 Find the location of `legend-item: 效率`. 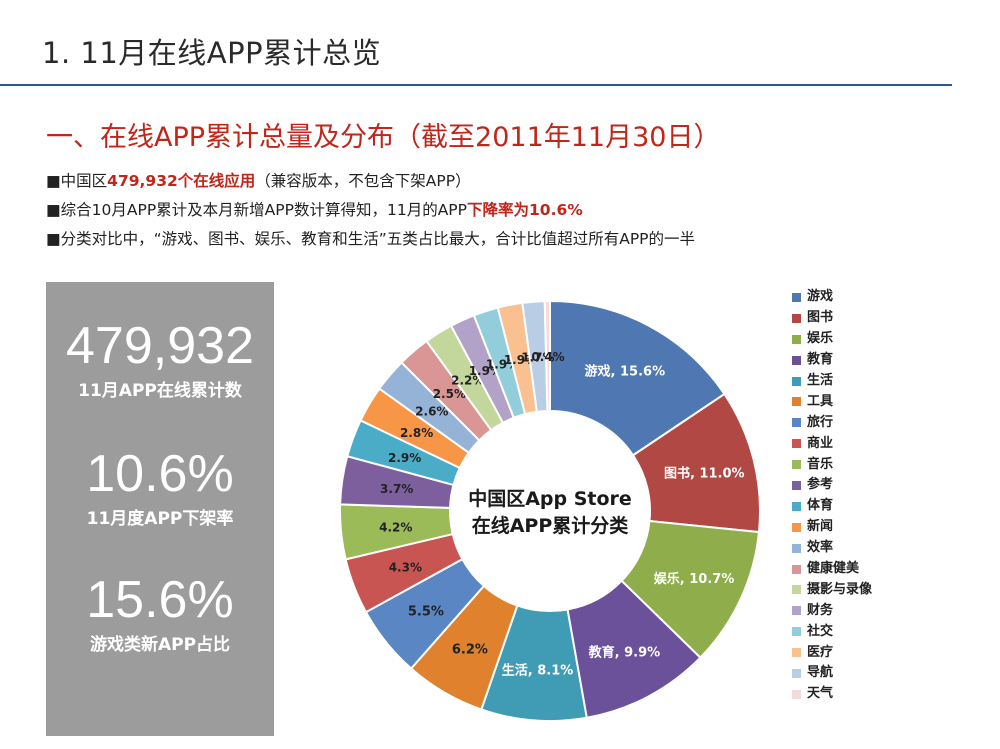

legend-item: 效率 is located at coordinates (832, 548).